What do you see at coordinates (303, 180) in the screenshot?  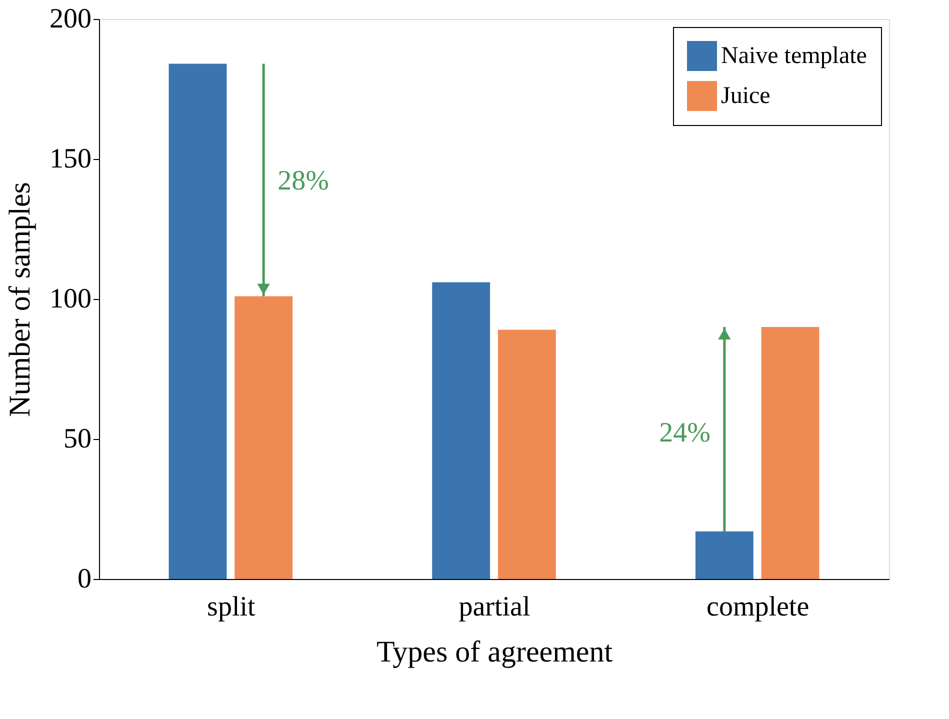 I see `annotation: 28%` at bounding box center [303, 180].